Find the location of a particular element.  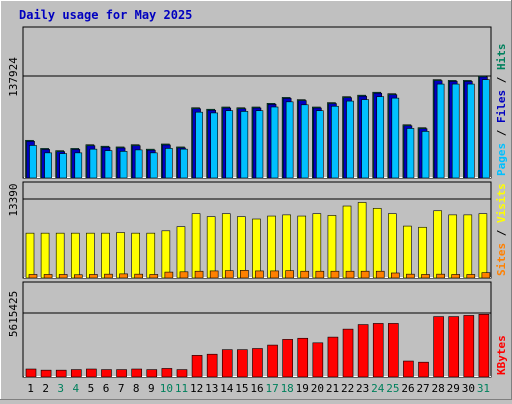

y-max-label: 13390 is located at coordinates (13, 199).